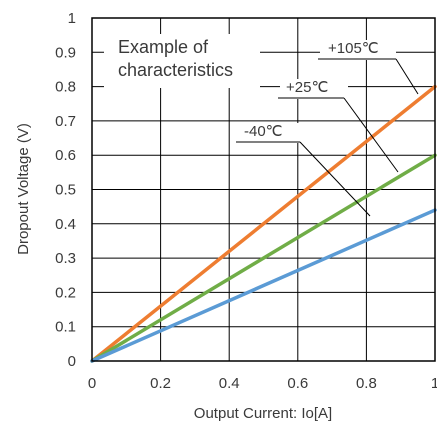  I want to click on y-tick-labels: 0 0.1 0.2 0.3 0.4 0.5 0.6 0.7 0.8 0.9 1, so click(65, 190).